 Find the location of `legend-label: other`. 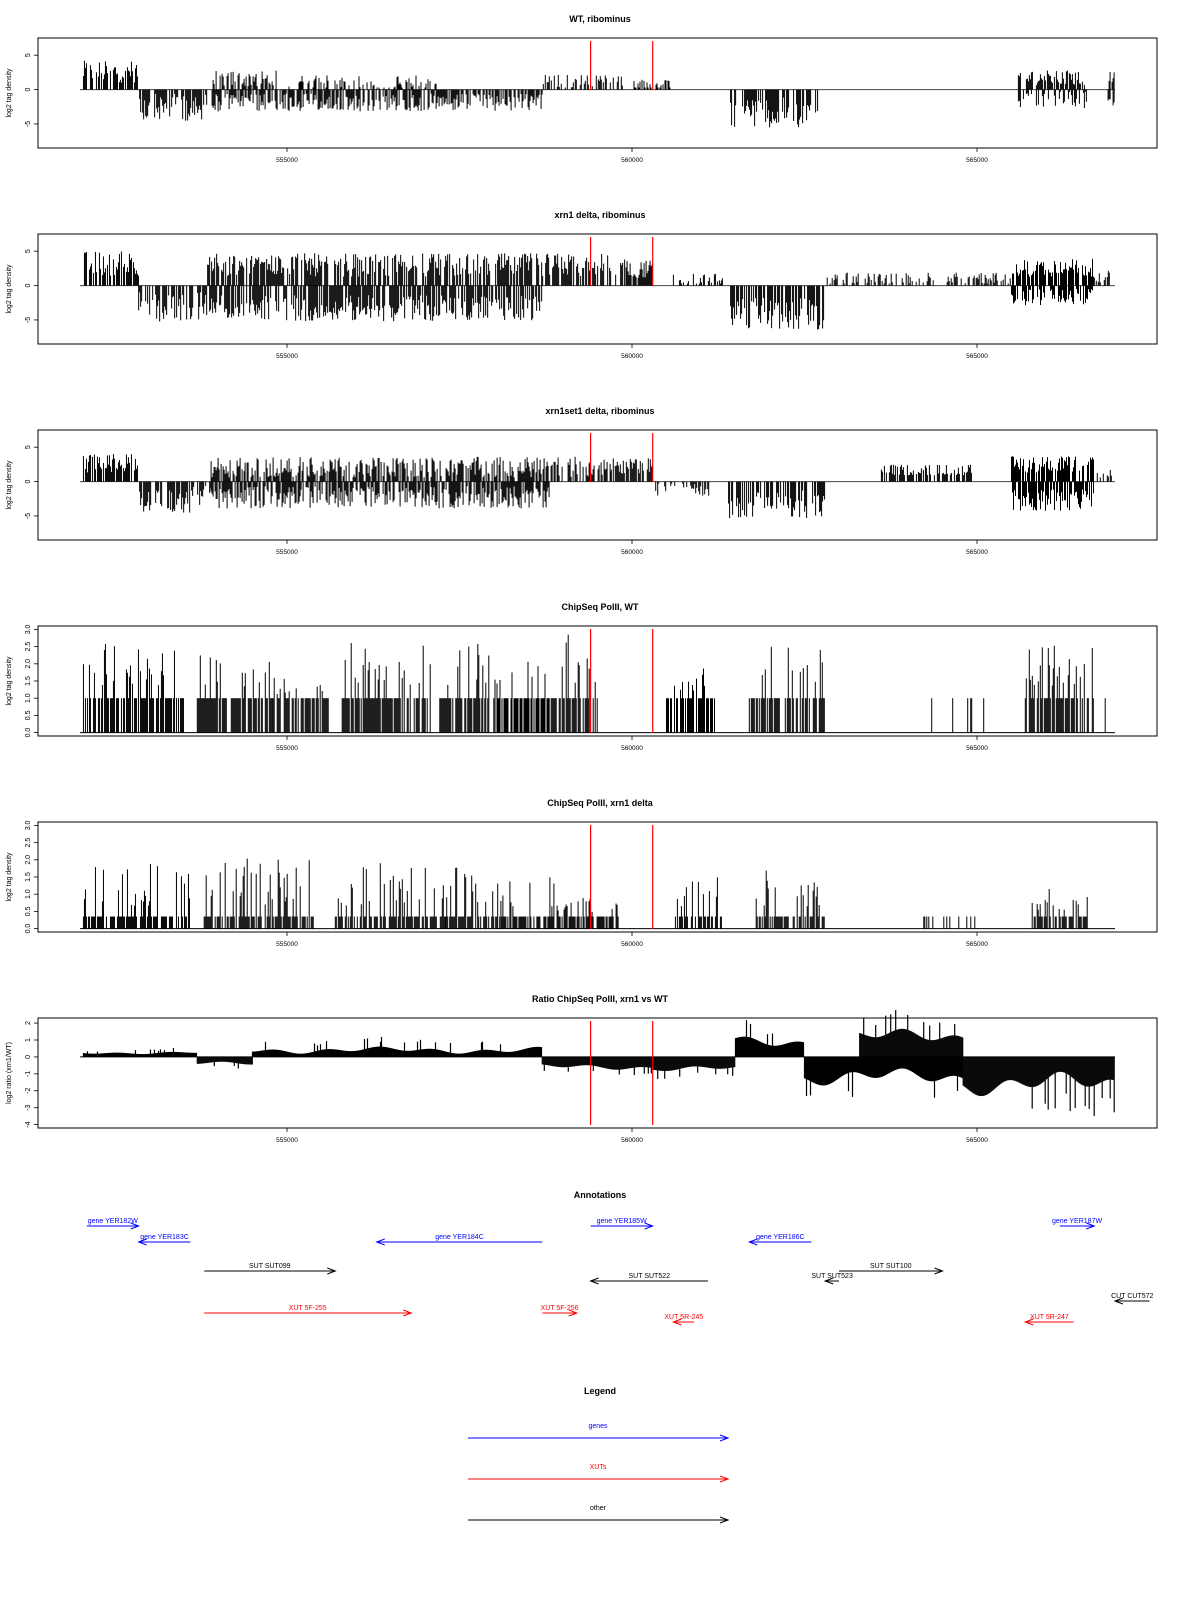

legend-label: other is located at coordinates (598, 1508).